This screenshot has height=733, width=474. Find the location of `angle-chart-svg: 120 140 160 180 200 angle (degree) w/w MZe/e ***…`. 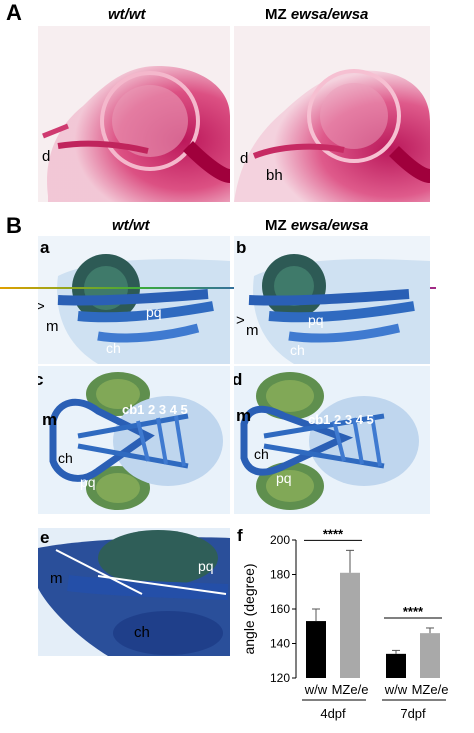

angle-chart-svg: 120 140 160 180 200 angle (degree) w/w MZe/e ***… is located at coordinates (345, 623).